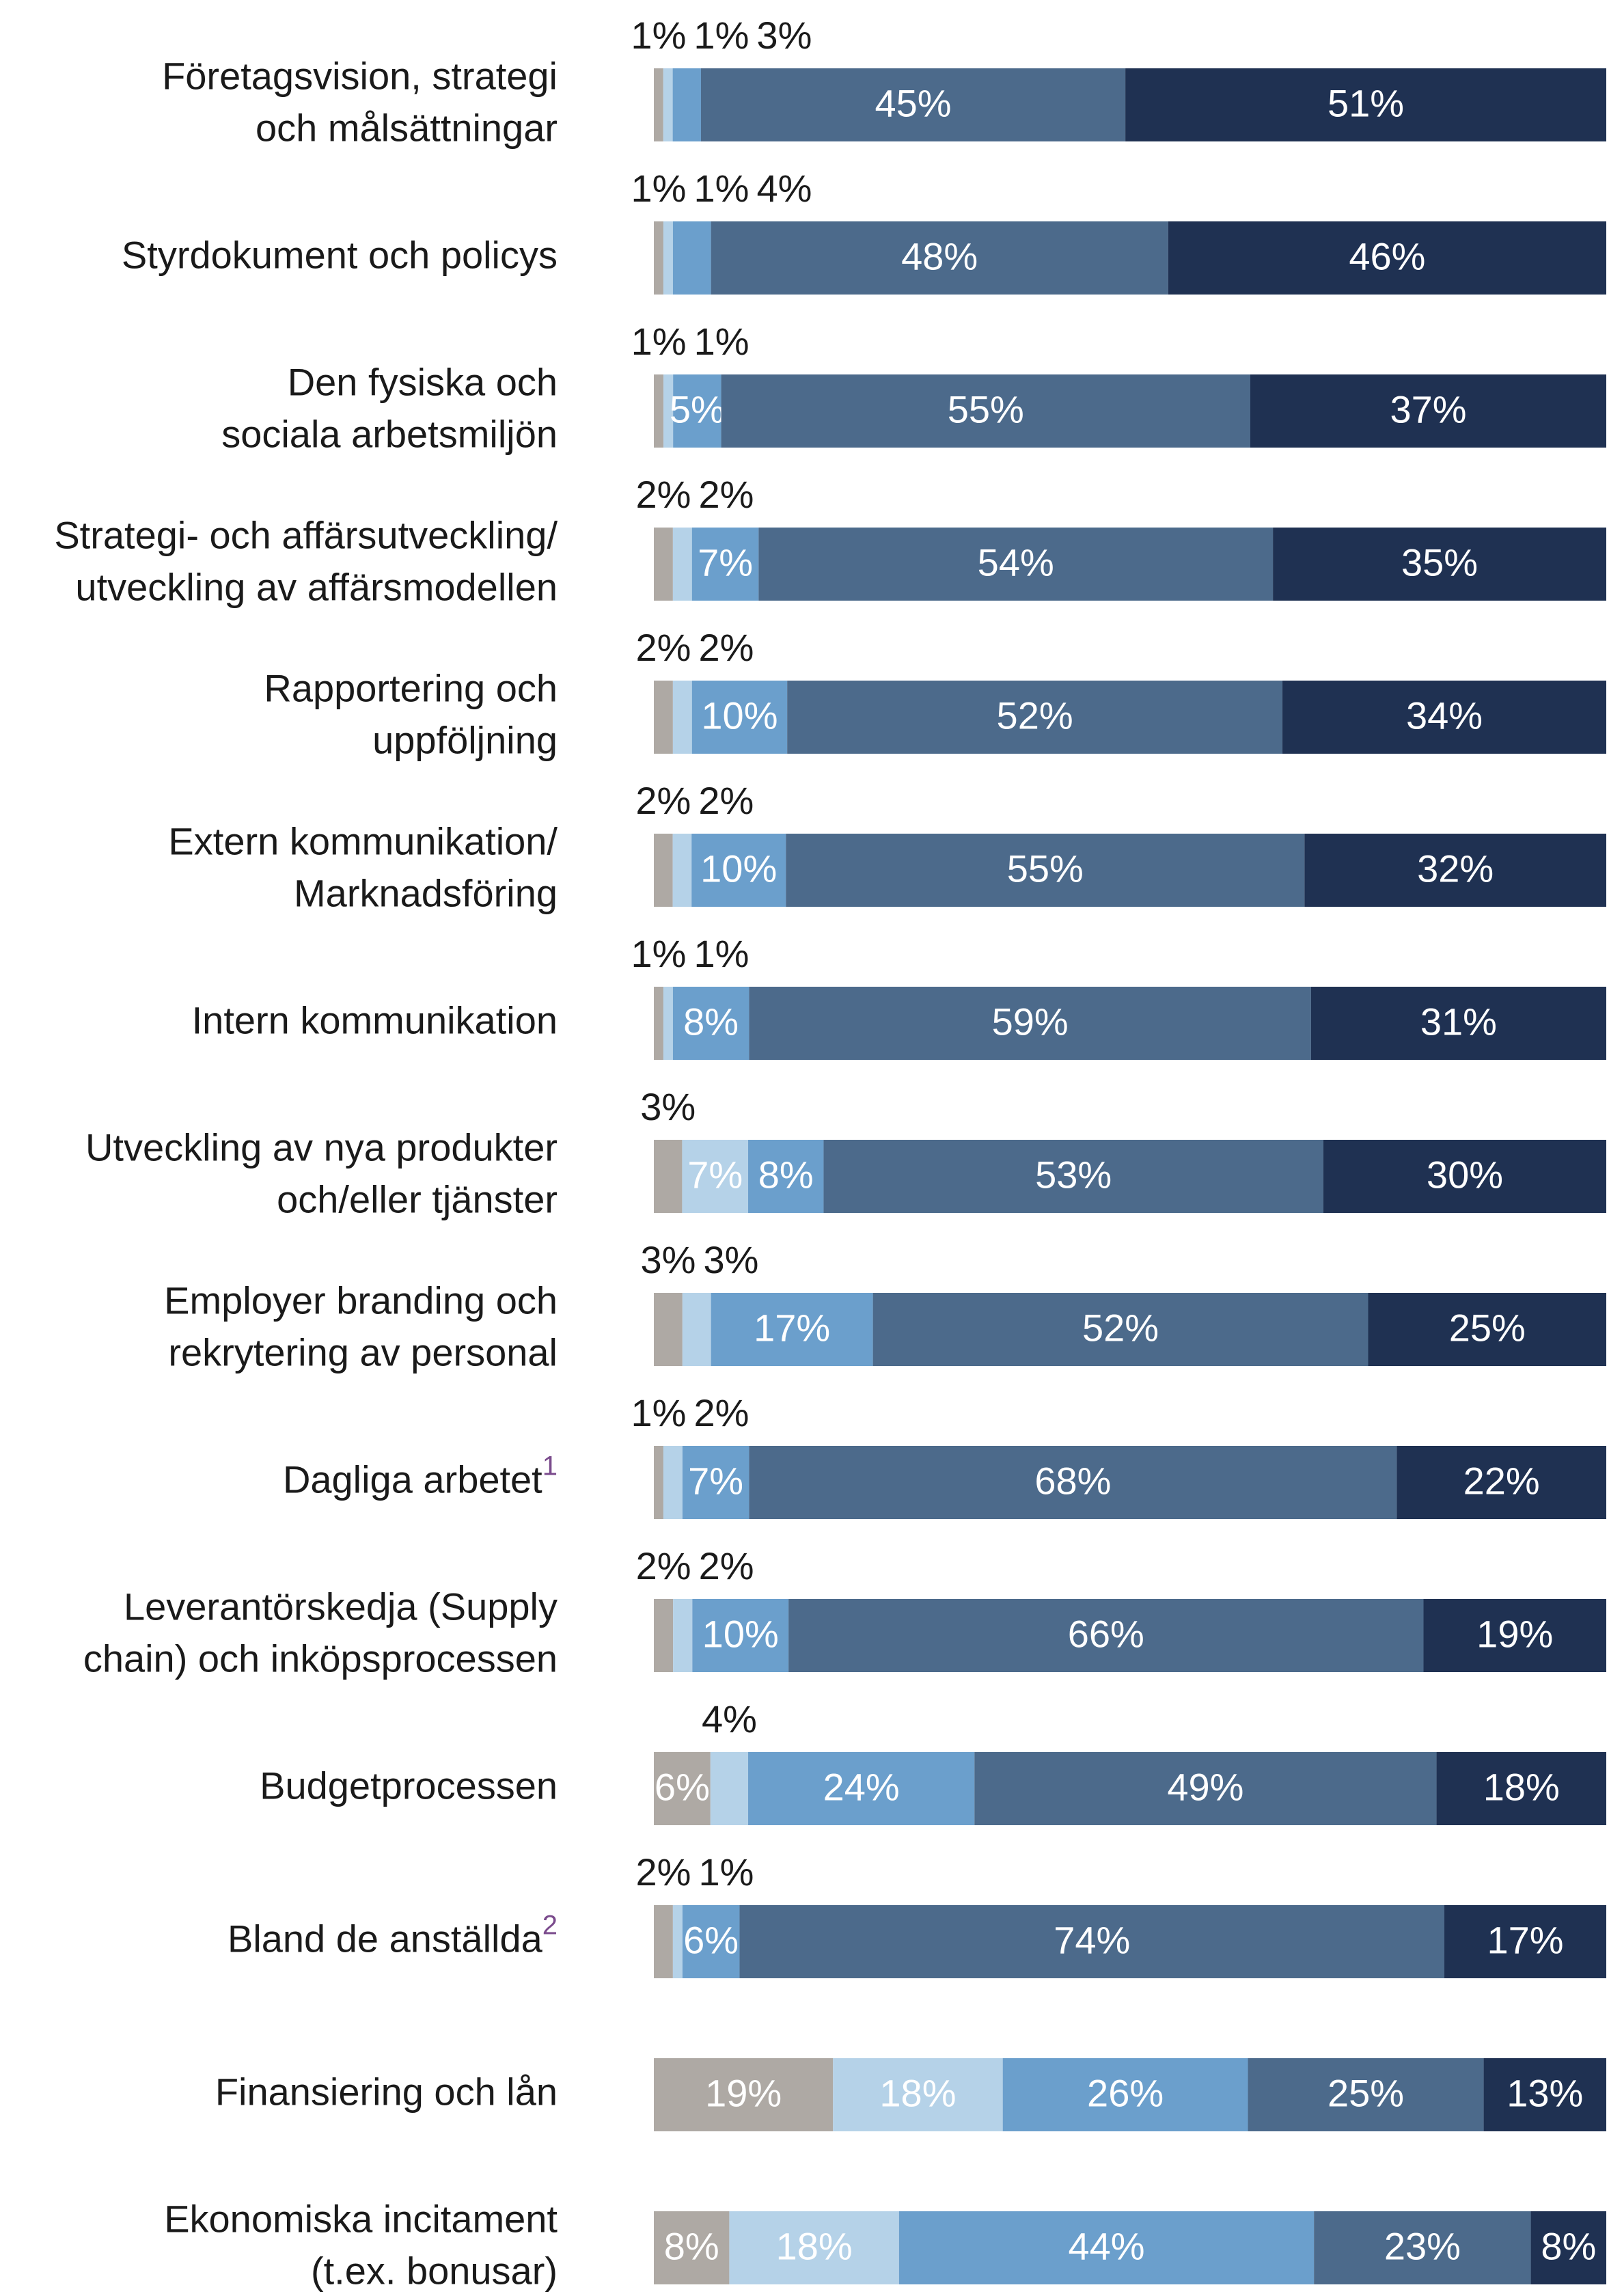 Image resolution: width=1609 pixels, height=2296 pixels. I want to click on category-label: Finansiering och lån, so click(386, 2091).